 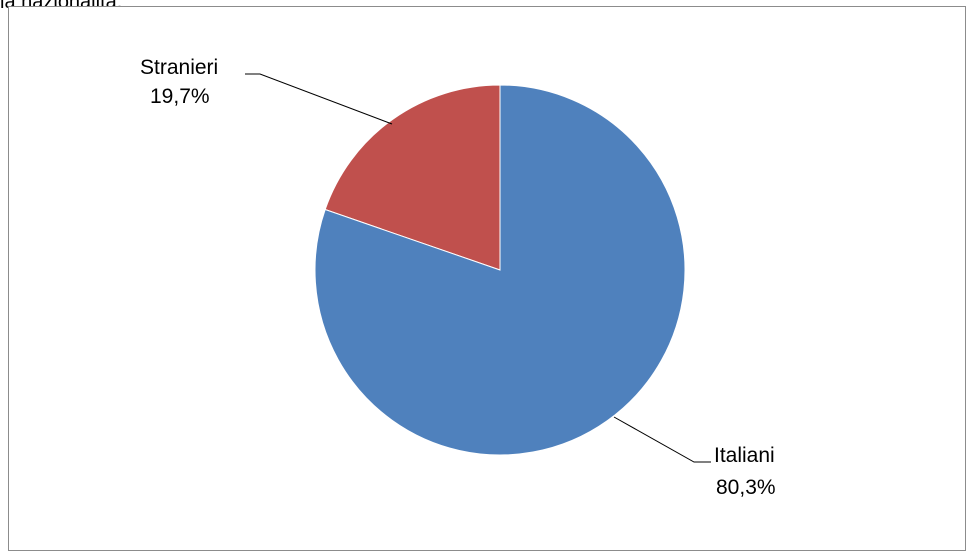 I want to click on slice-label-stranieri: Stranieri 19,7%, so click(x=266, y=90).